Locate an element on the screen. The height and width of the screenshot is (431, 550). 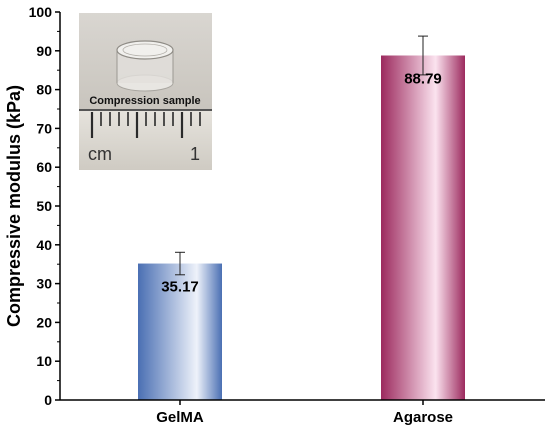
ruler-number-label: 1 is located at coordinates (195, 154).